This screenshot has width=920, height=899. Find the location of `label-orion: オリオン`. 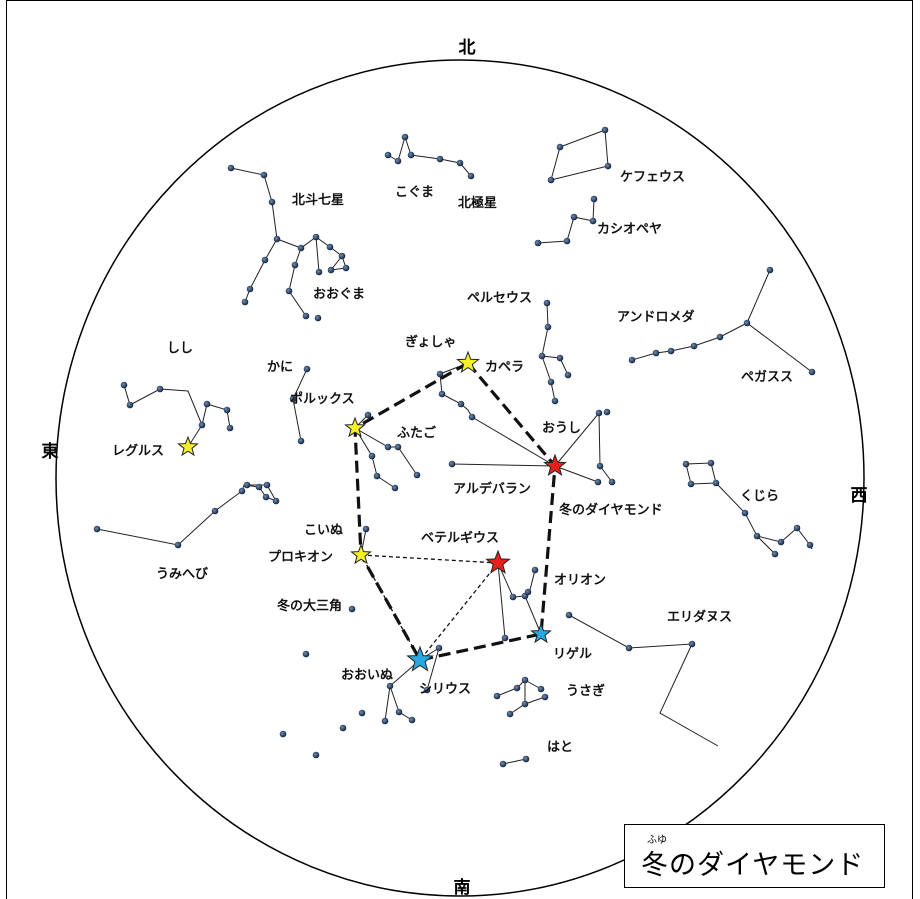

label-orion: オリオン is located at coordinates (580, 580).